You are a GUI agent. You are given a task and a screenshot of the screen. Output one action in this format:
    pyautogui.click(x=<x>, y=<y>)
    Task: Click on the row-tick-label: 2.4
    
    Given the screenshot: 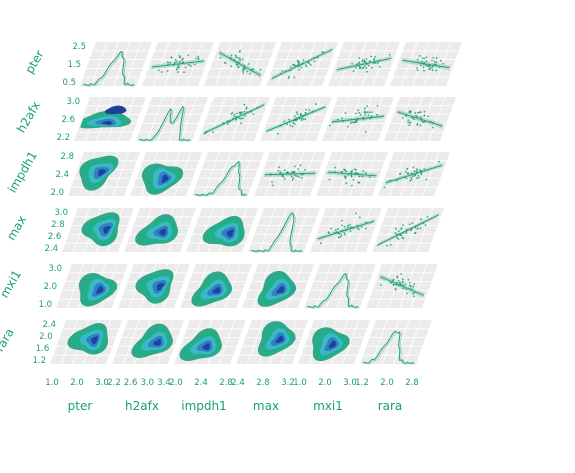 What is the action you would take?
    pyautogui.click(x=62, y=175)
    